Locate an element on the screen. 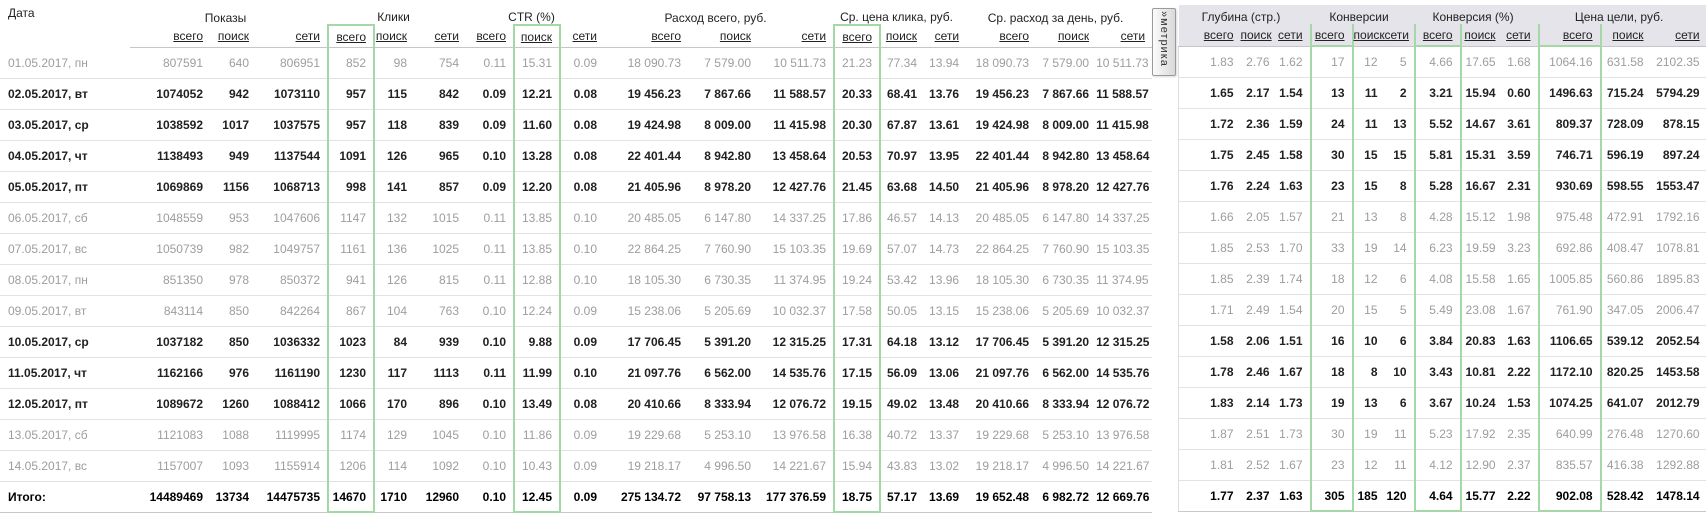 The width and height of the screenshot is (1706, 516). value-cell: 1049757 is located at coordinates (292, 249).